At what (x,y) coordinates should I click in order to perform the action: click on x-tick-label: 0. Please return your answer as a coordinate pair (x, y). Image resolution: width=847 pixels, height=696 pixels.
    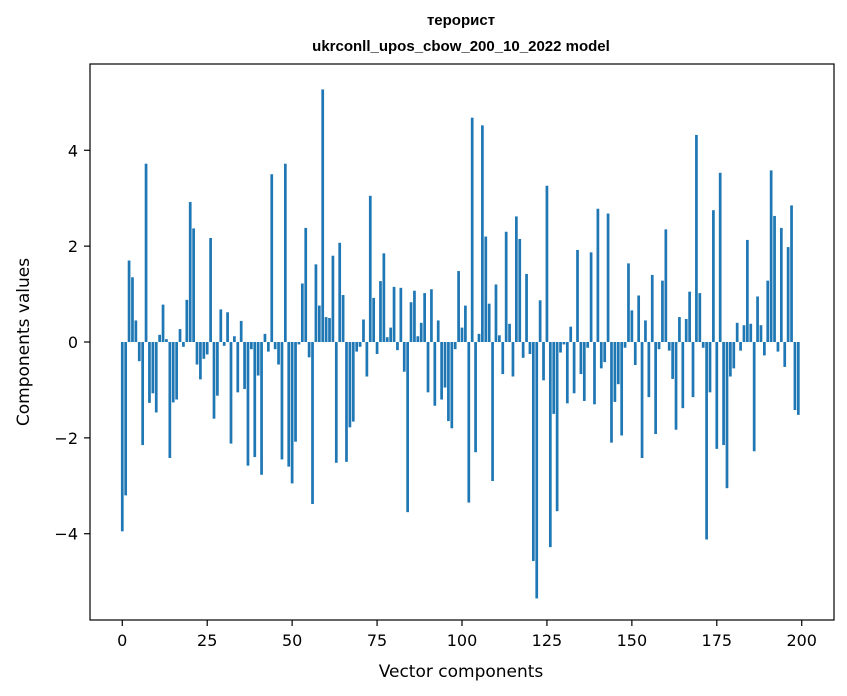
    Looking at the image, I should click on (122, 640).